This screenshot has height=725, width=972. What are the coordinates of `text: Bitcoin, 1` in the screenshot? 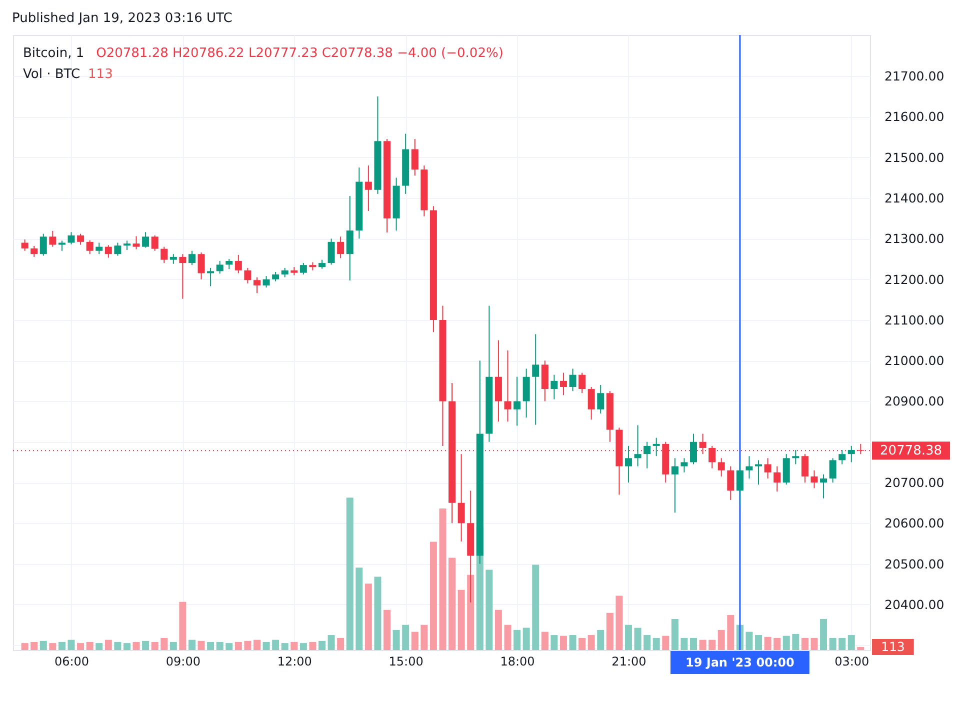 It's located at (53, 53).